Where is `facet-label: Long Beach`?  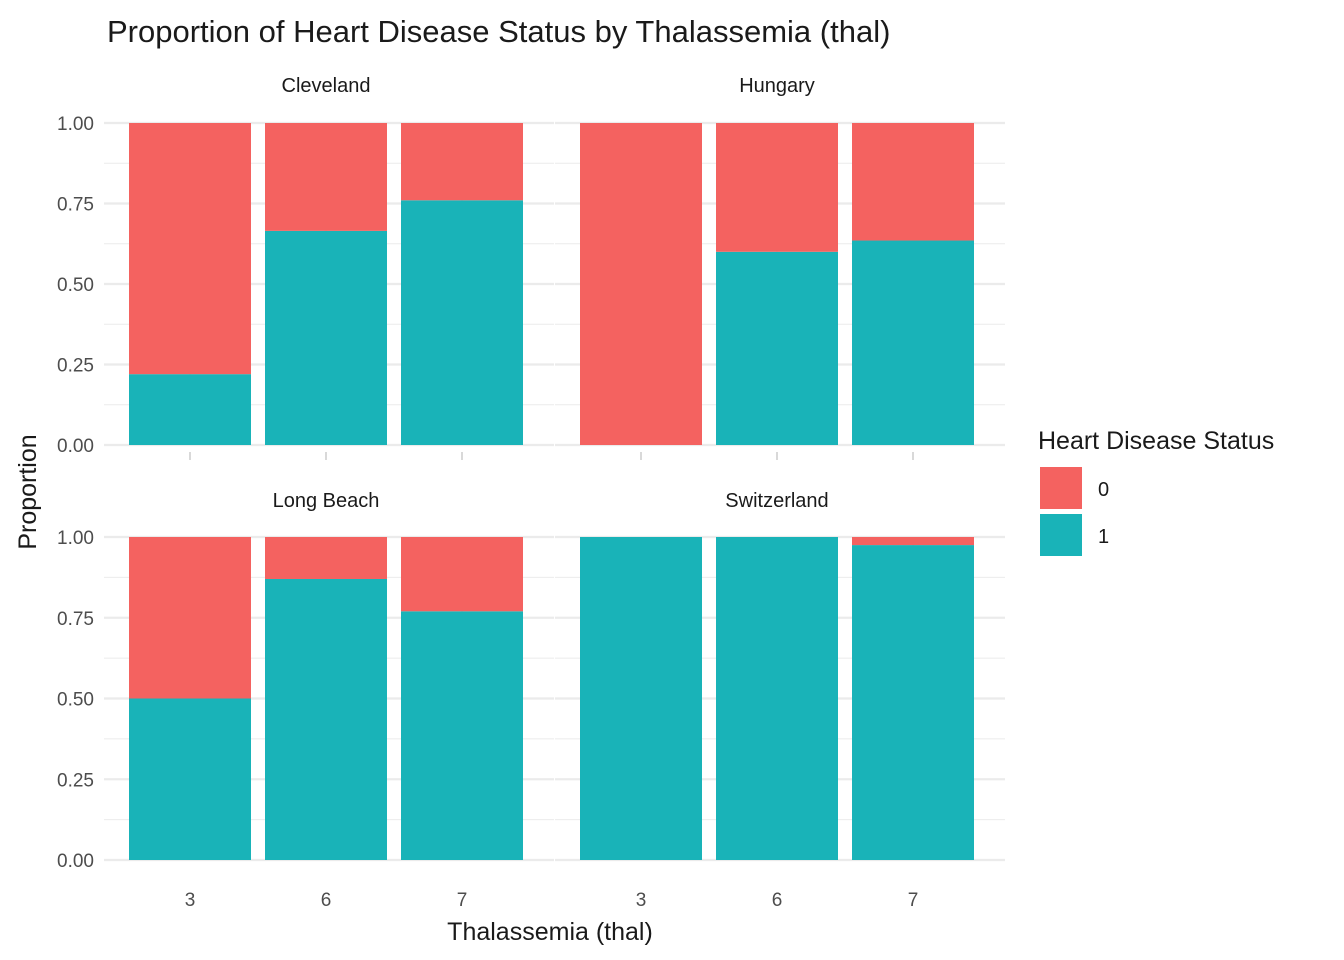 facet-label: Long Beach is located at coordinates (326, 501).